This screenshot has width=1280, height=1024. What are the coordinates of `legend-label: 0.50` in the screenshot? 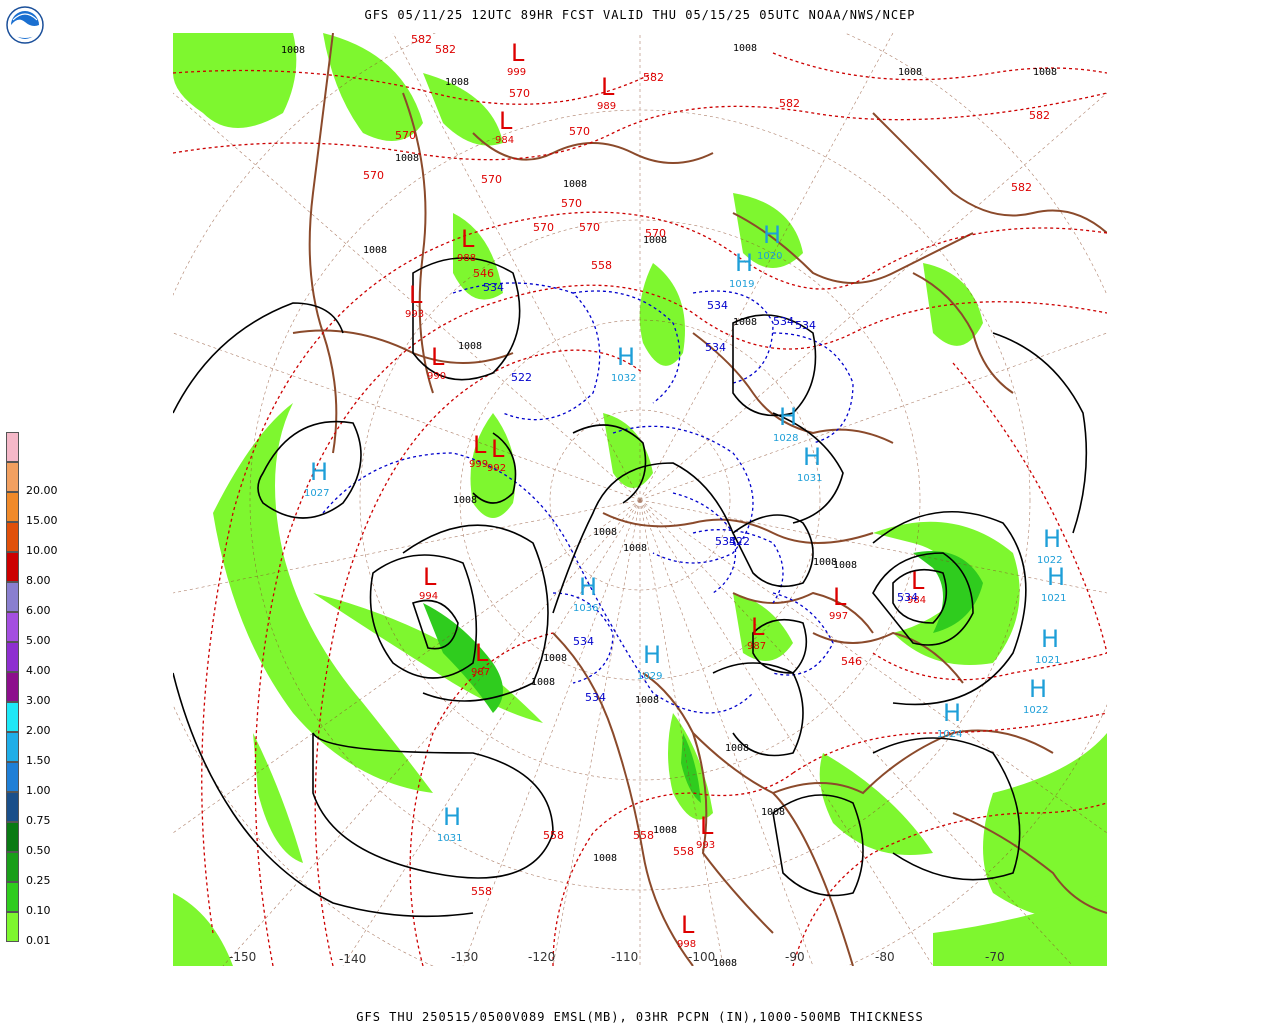 It's located at (38, 850).